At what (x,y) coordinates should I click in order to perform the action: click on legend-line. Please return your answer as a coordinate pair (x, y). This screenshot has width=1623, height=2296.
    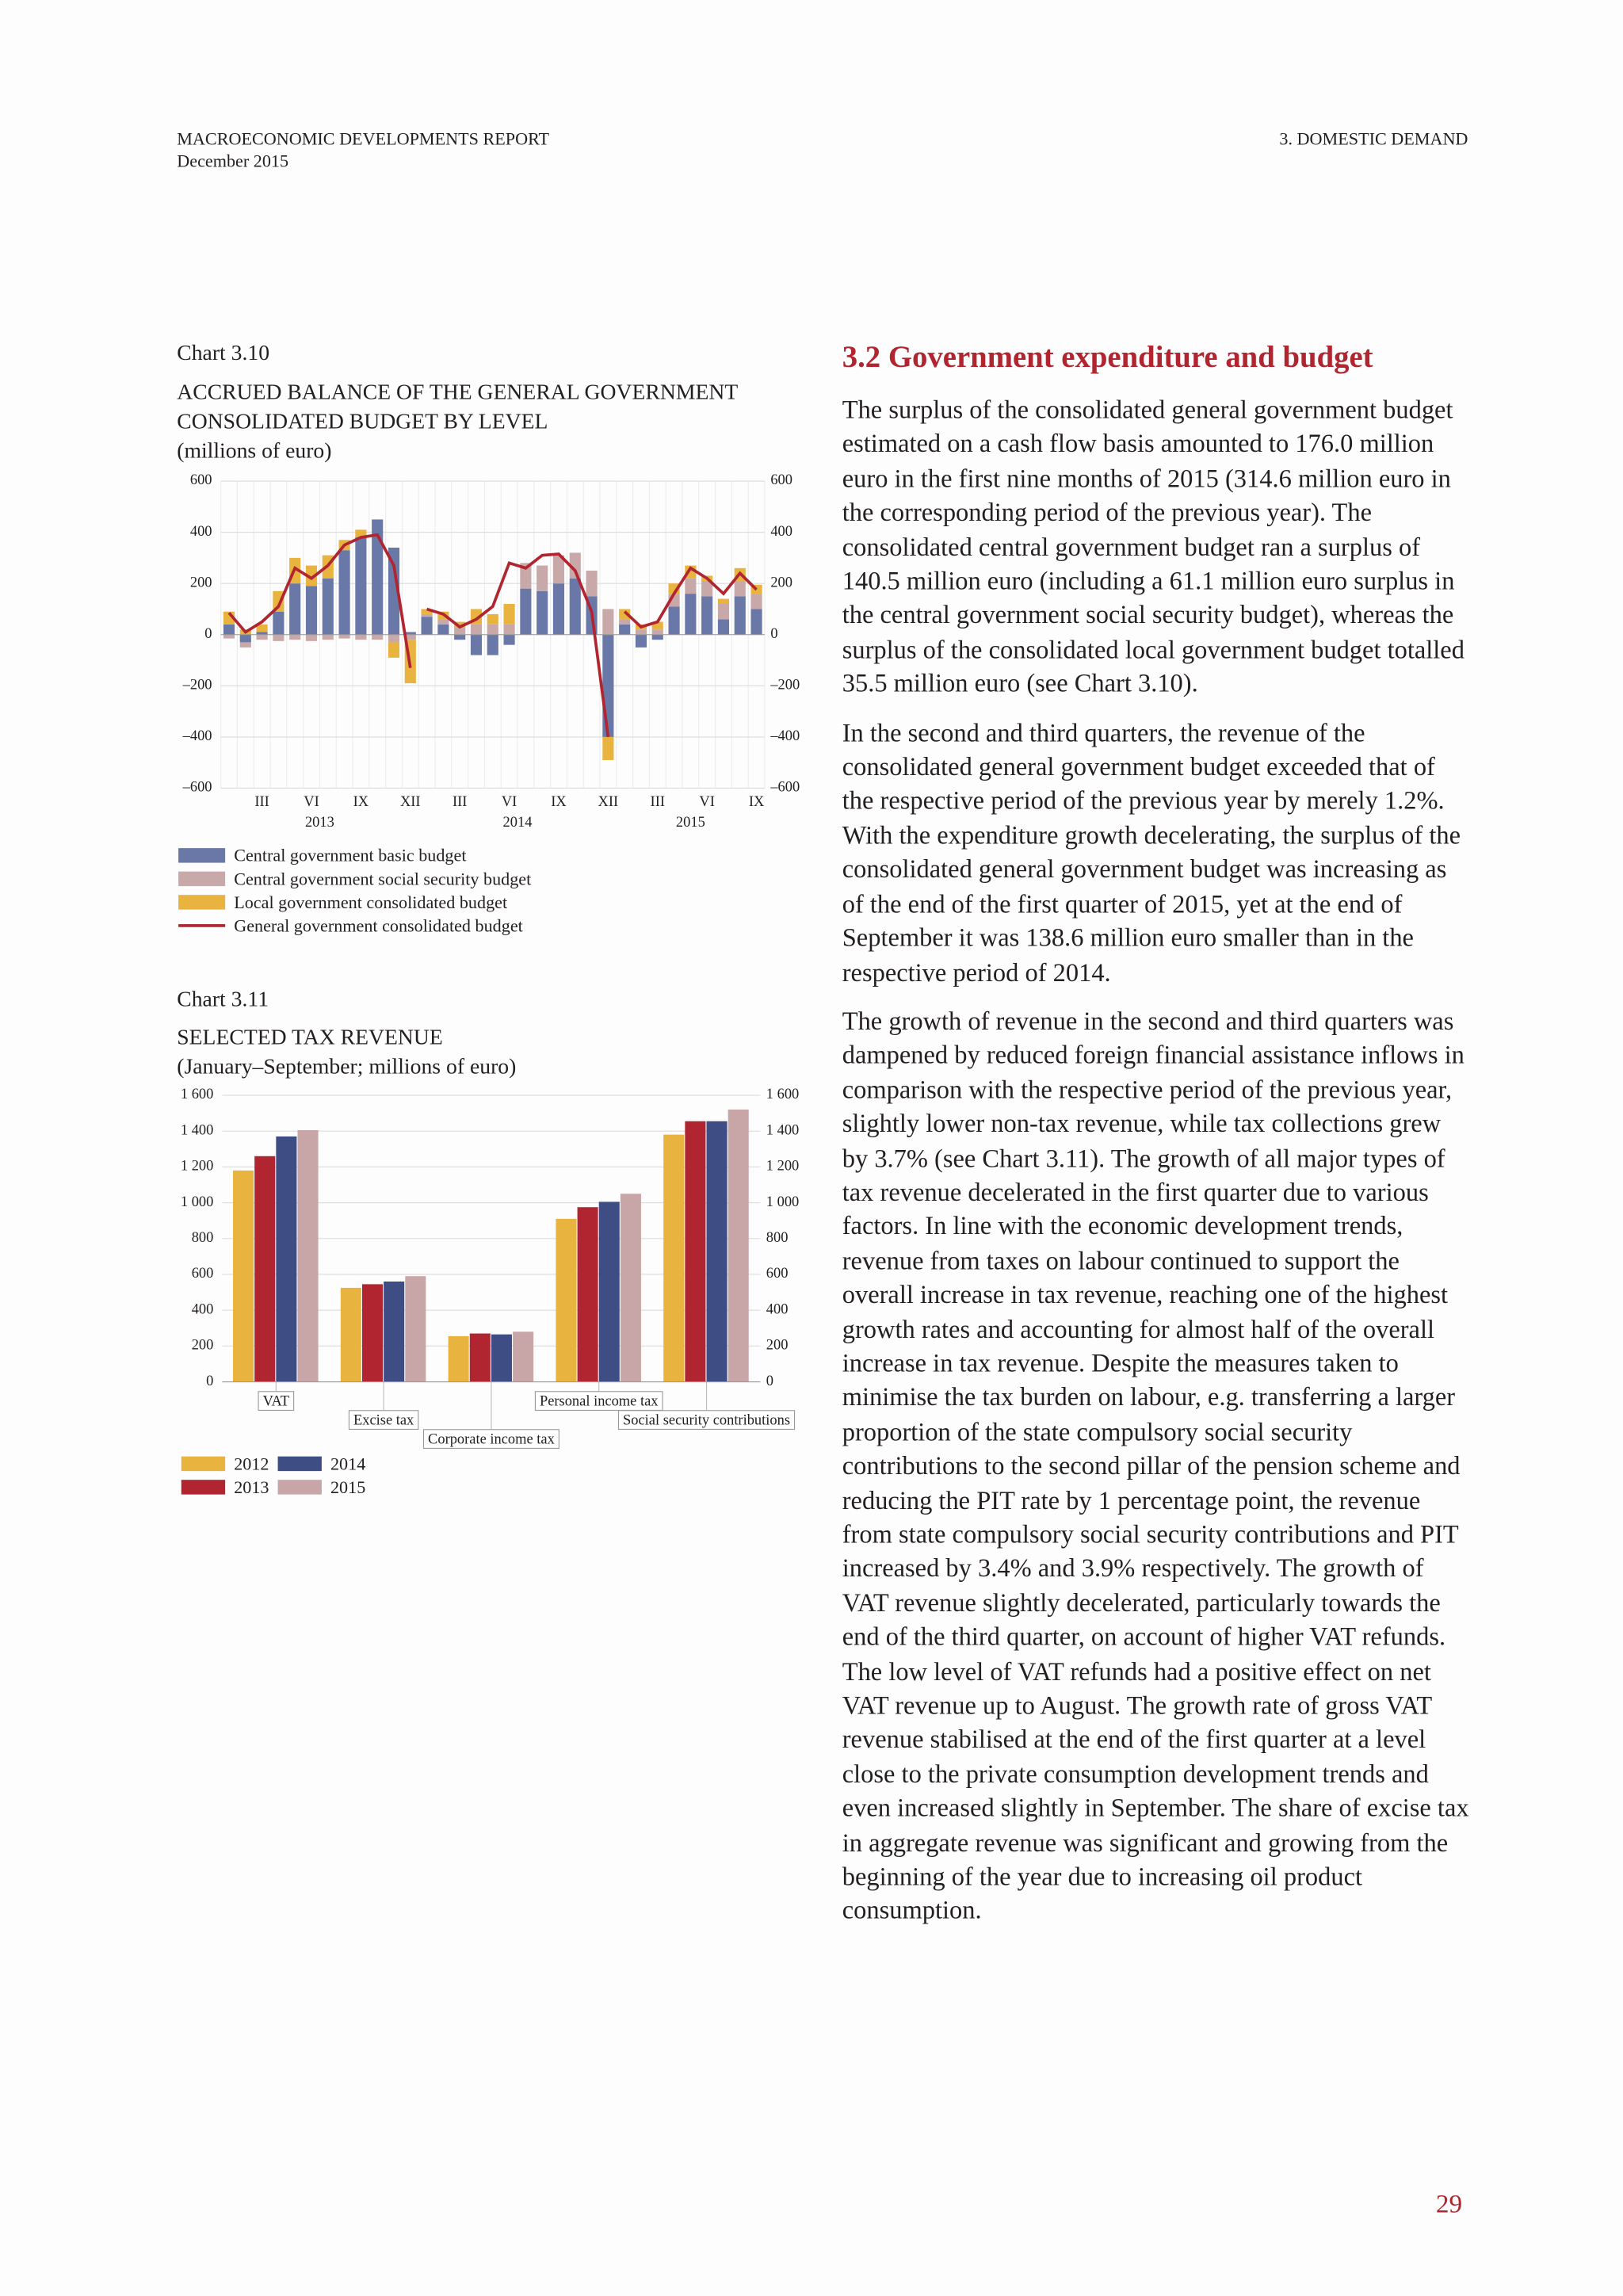
    Looking at the image, I should click on (202, 925).